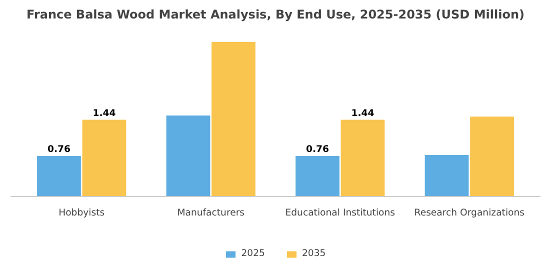  Describe the element at coordinates (211, 213) in the screenshot. I see `x-tick-label: Manufacturers` at that location.